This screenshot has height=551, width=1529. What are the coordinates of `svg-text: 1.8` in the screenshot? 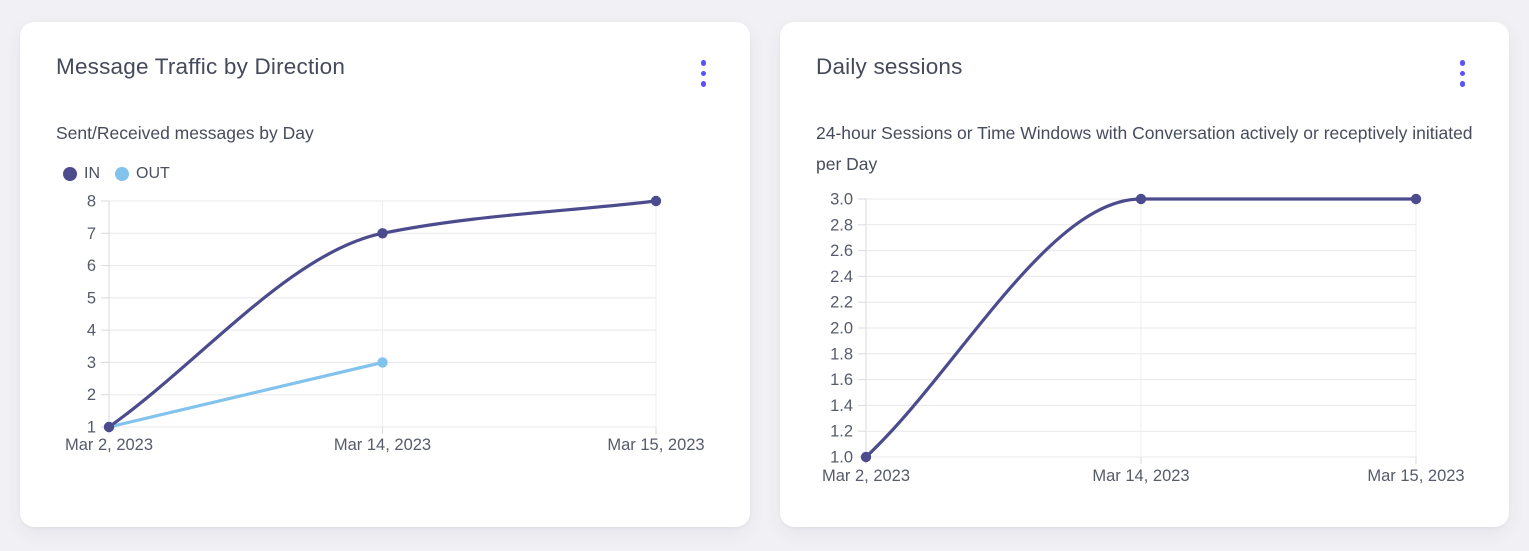 It's located at (841, 354).